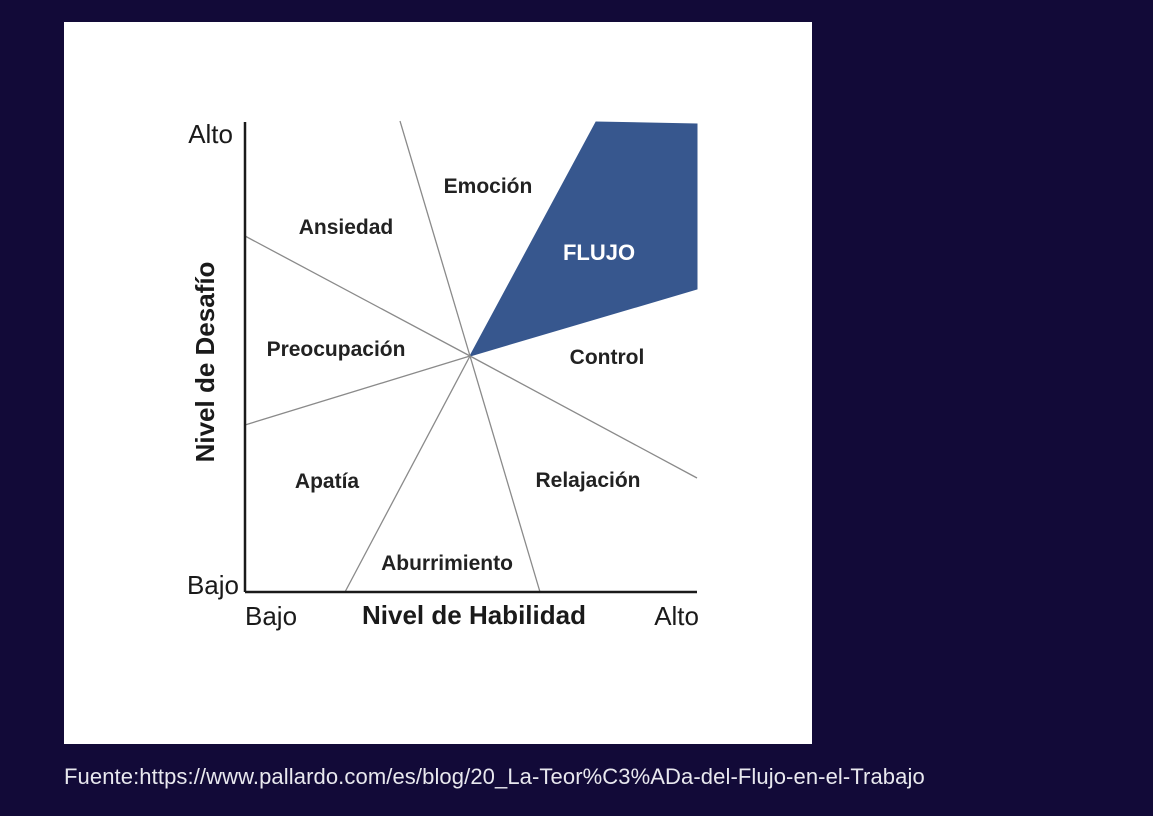 The width and height of the screenshot is (1153, 816). I want to click on region-label-apatia: Apatía, so click(327, 481).